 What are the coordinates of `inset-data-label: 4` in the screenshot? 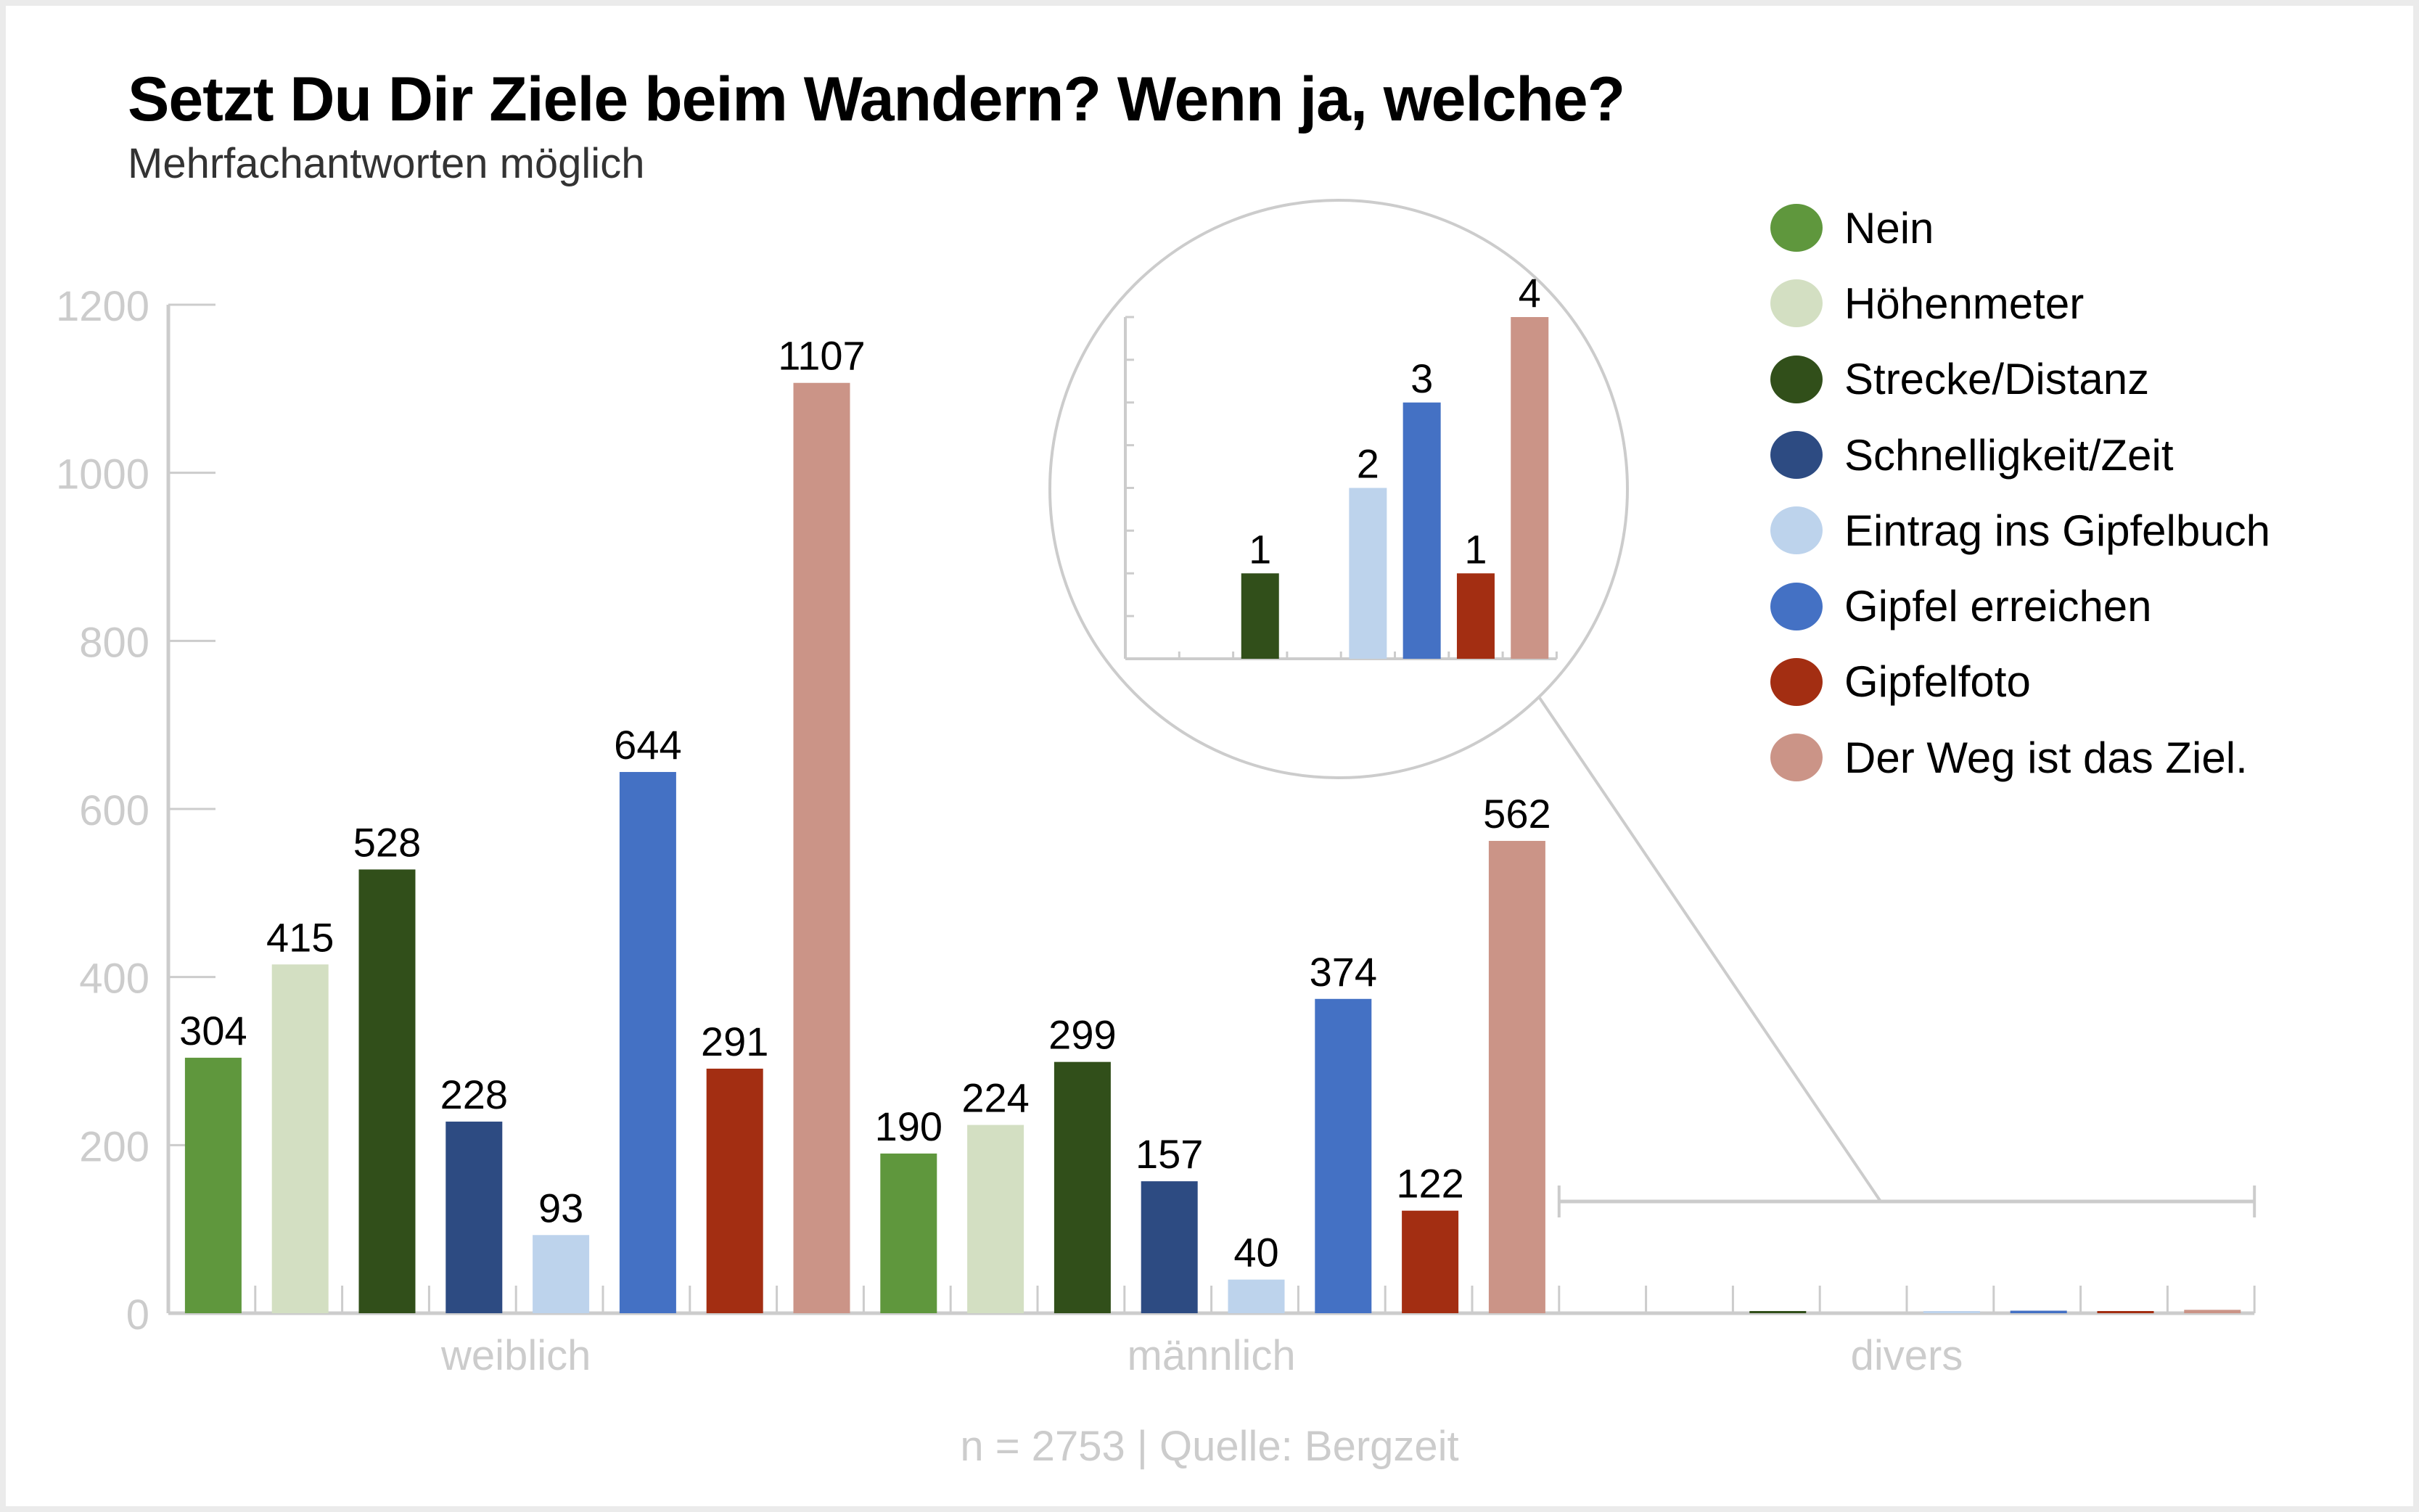 It's located at (1530, 293).